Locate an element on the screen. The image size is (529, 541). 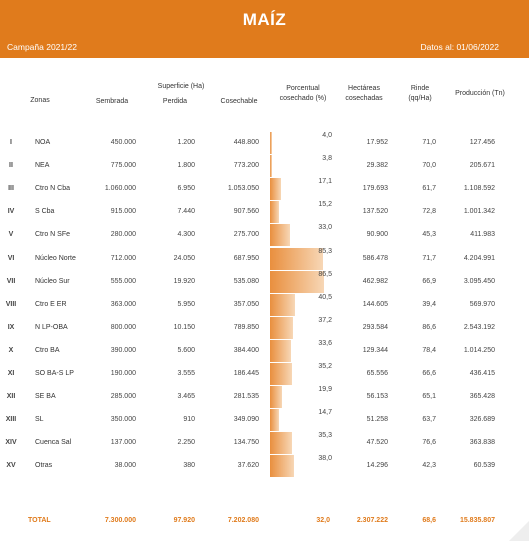
row-cosechable: 349.090 is located at coordinates (246, 420).